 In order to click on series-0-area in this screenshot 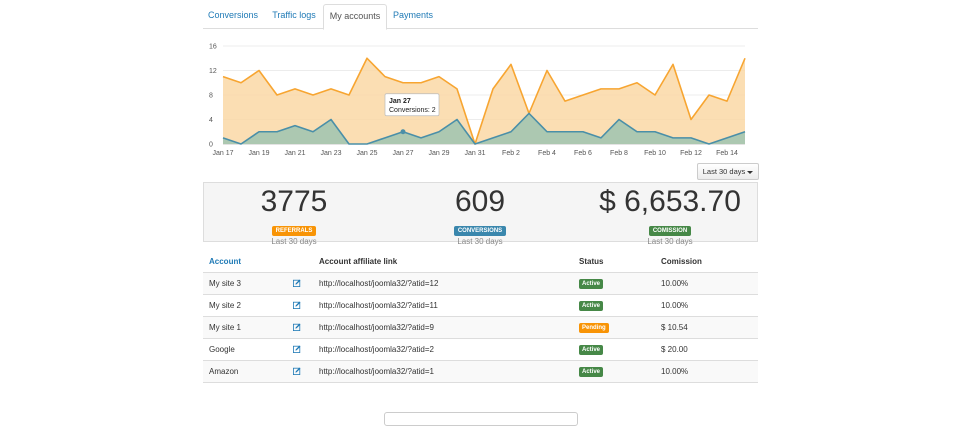, I will do `click(484, 101)`.